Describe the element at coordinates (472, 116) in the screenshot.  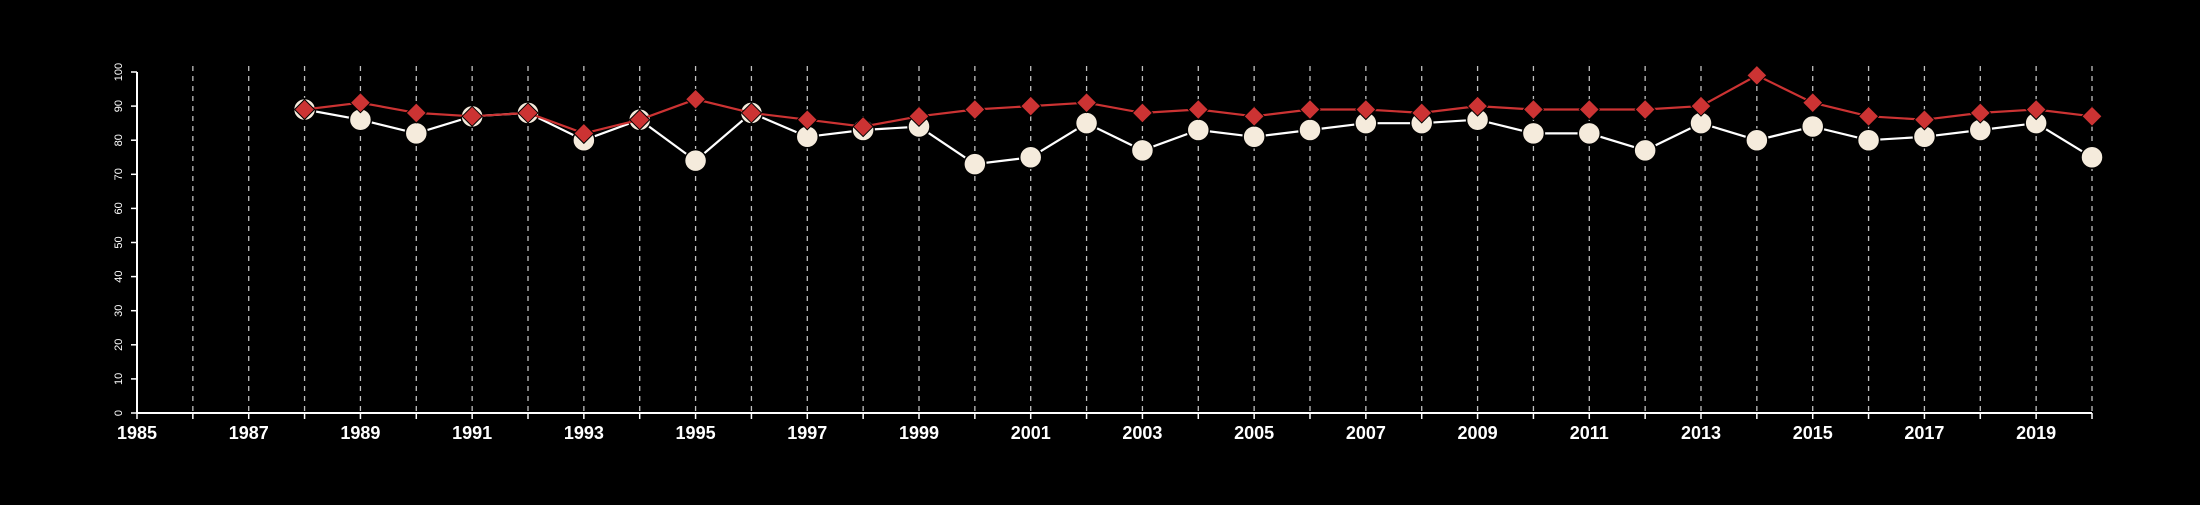
I see `series-2-point-1991` at that location.